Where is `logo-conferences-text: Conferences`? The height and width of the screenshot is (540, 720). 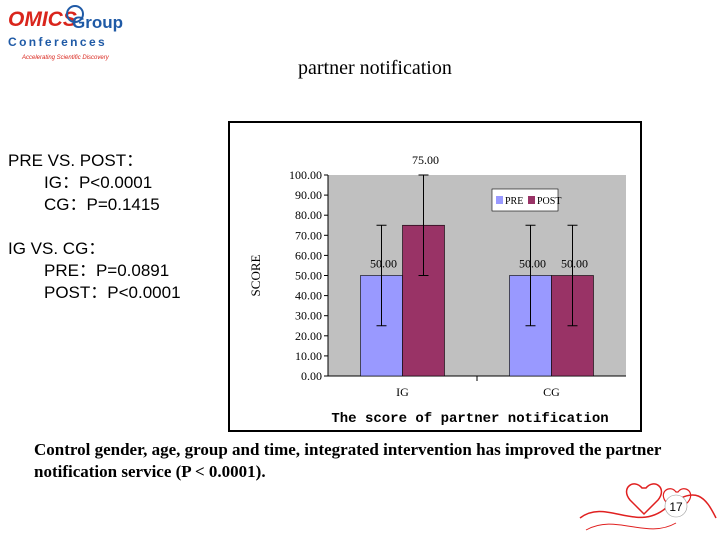 logo-conferences-text: Conferences is located at coordinates (57, 42).